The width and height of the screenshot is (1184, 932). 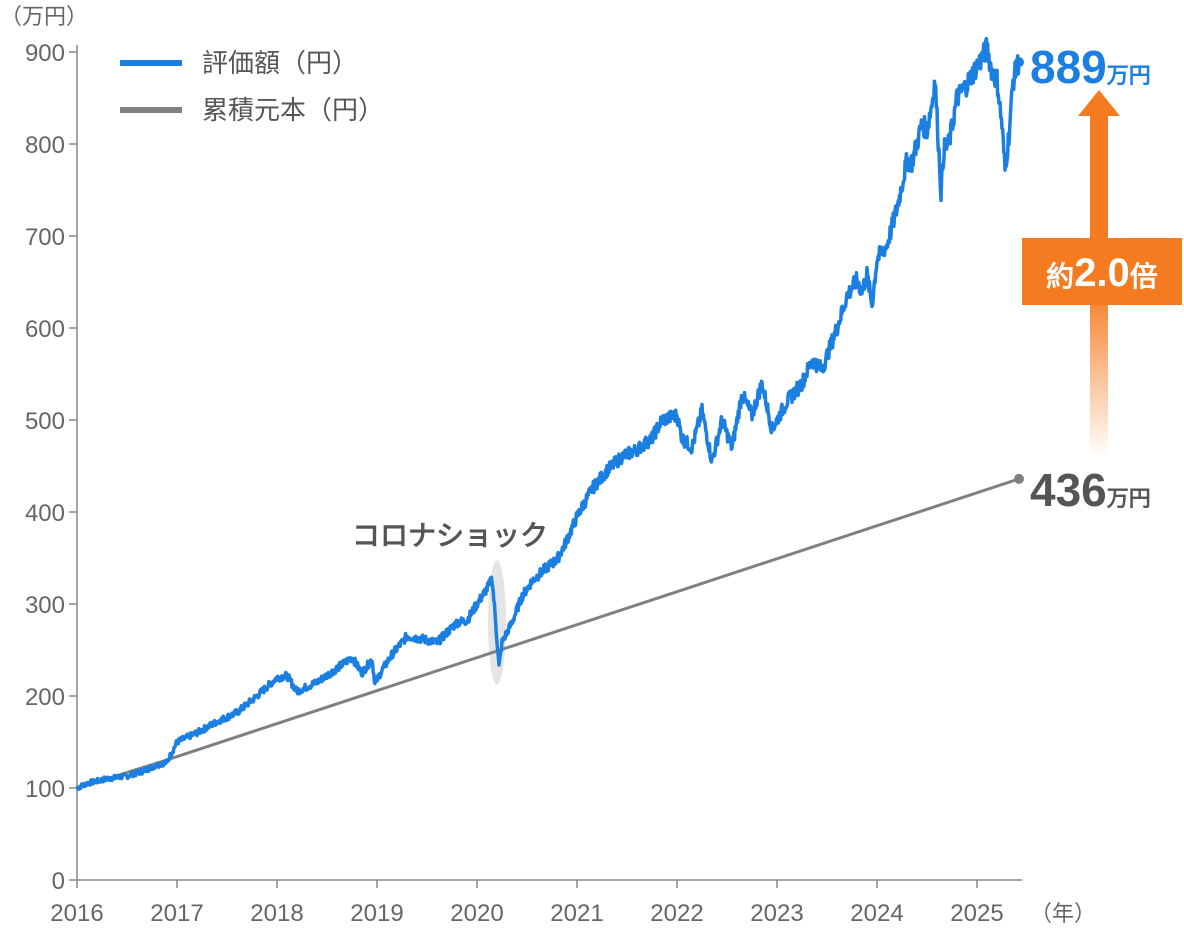 What do you see at coordinates (1019, 478) in the screenshot?
I see `principal-end-point` at bounding box center [1019, 478].